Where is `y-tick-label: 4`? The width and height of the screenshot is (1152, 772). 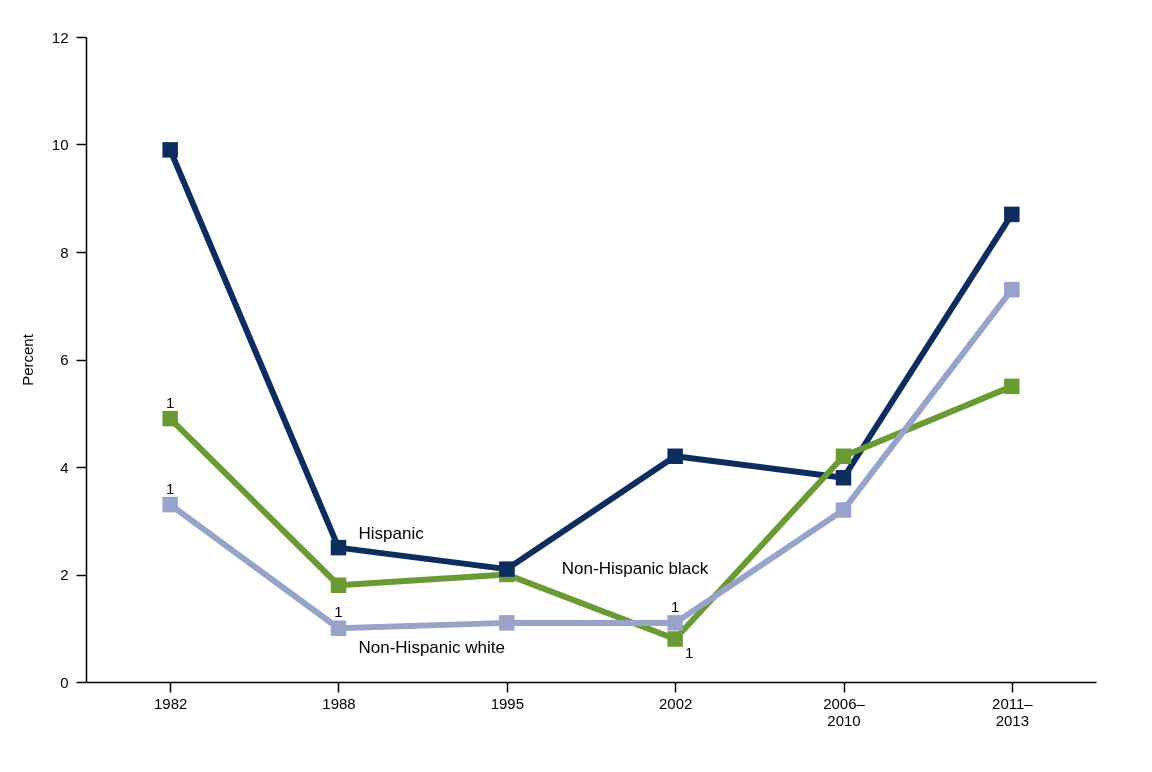 y-tick-label: 4 is located at coordinates (64, 467).